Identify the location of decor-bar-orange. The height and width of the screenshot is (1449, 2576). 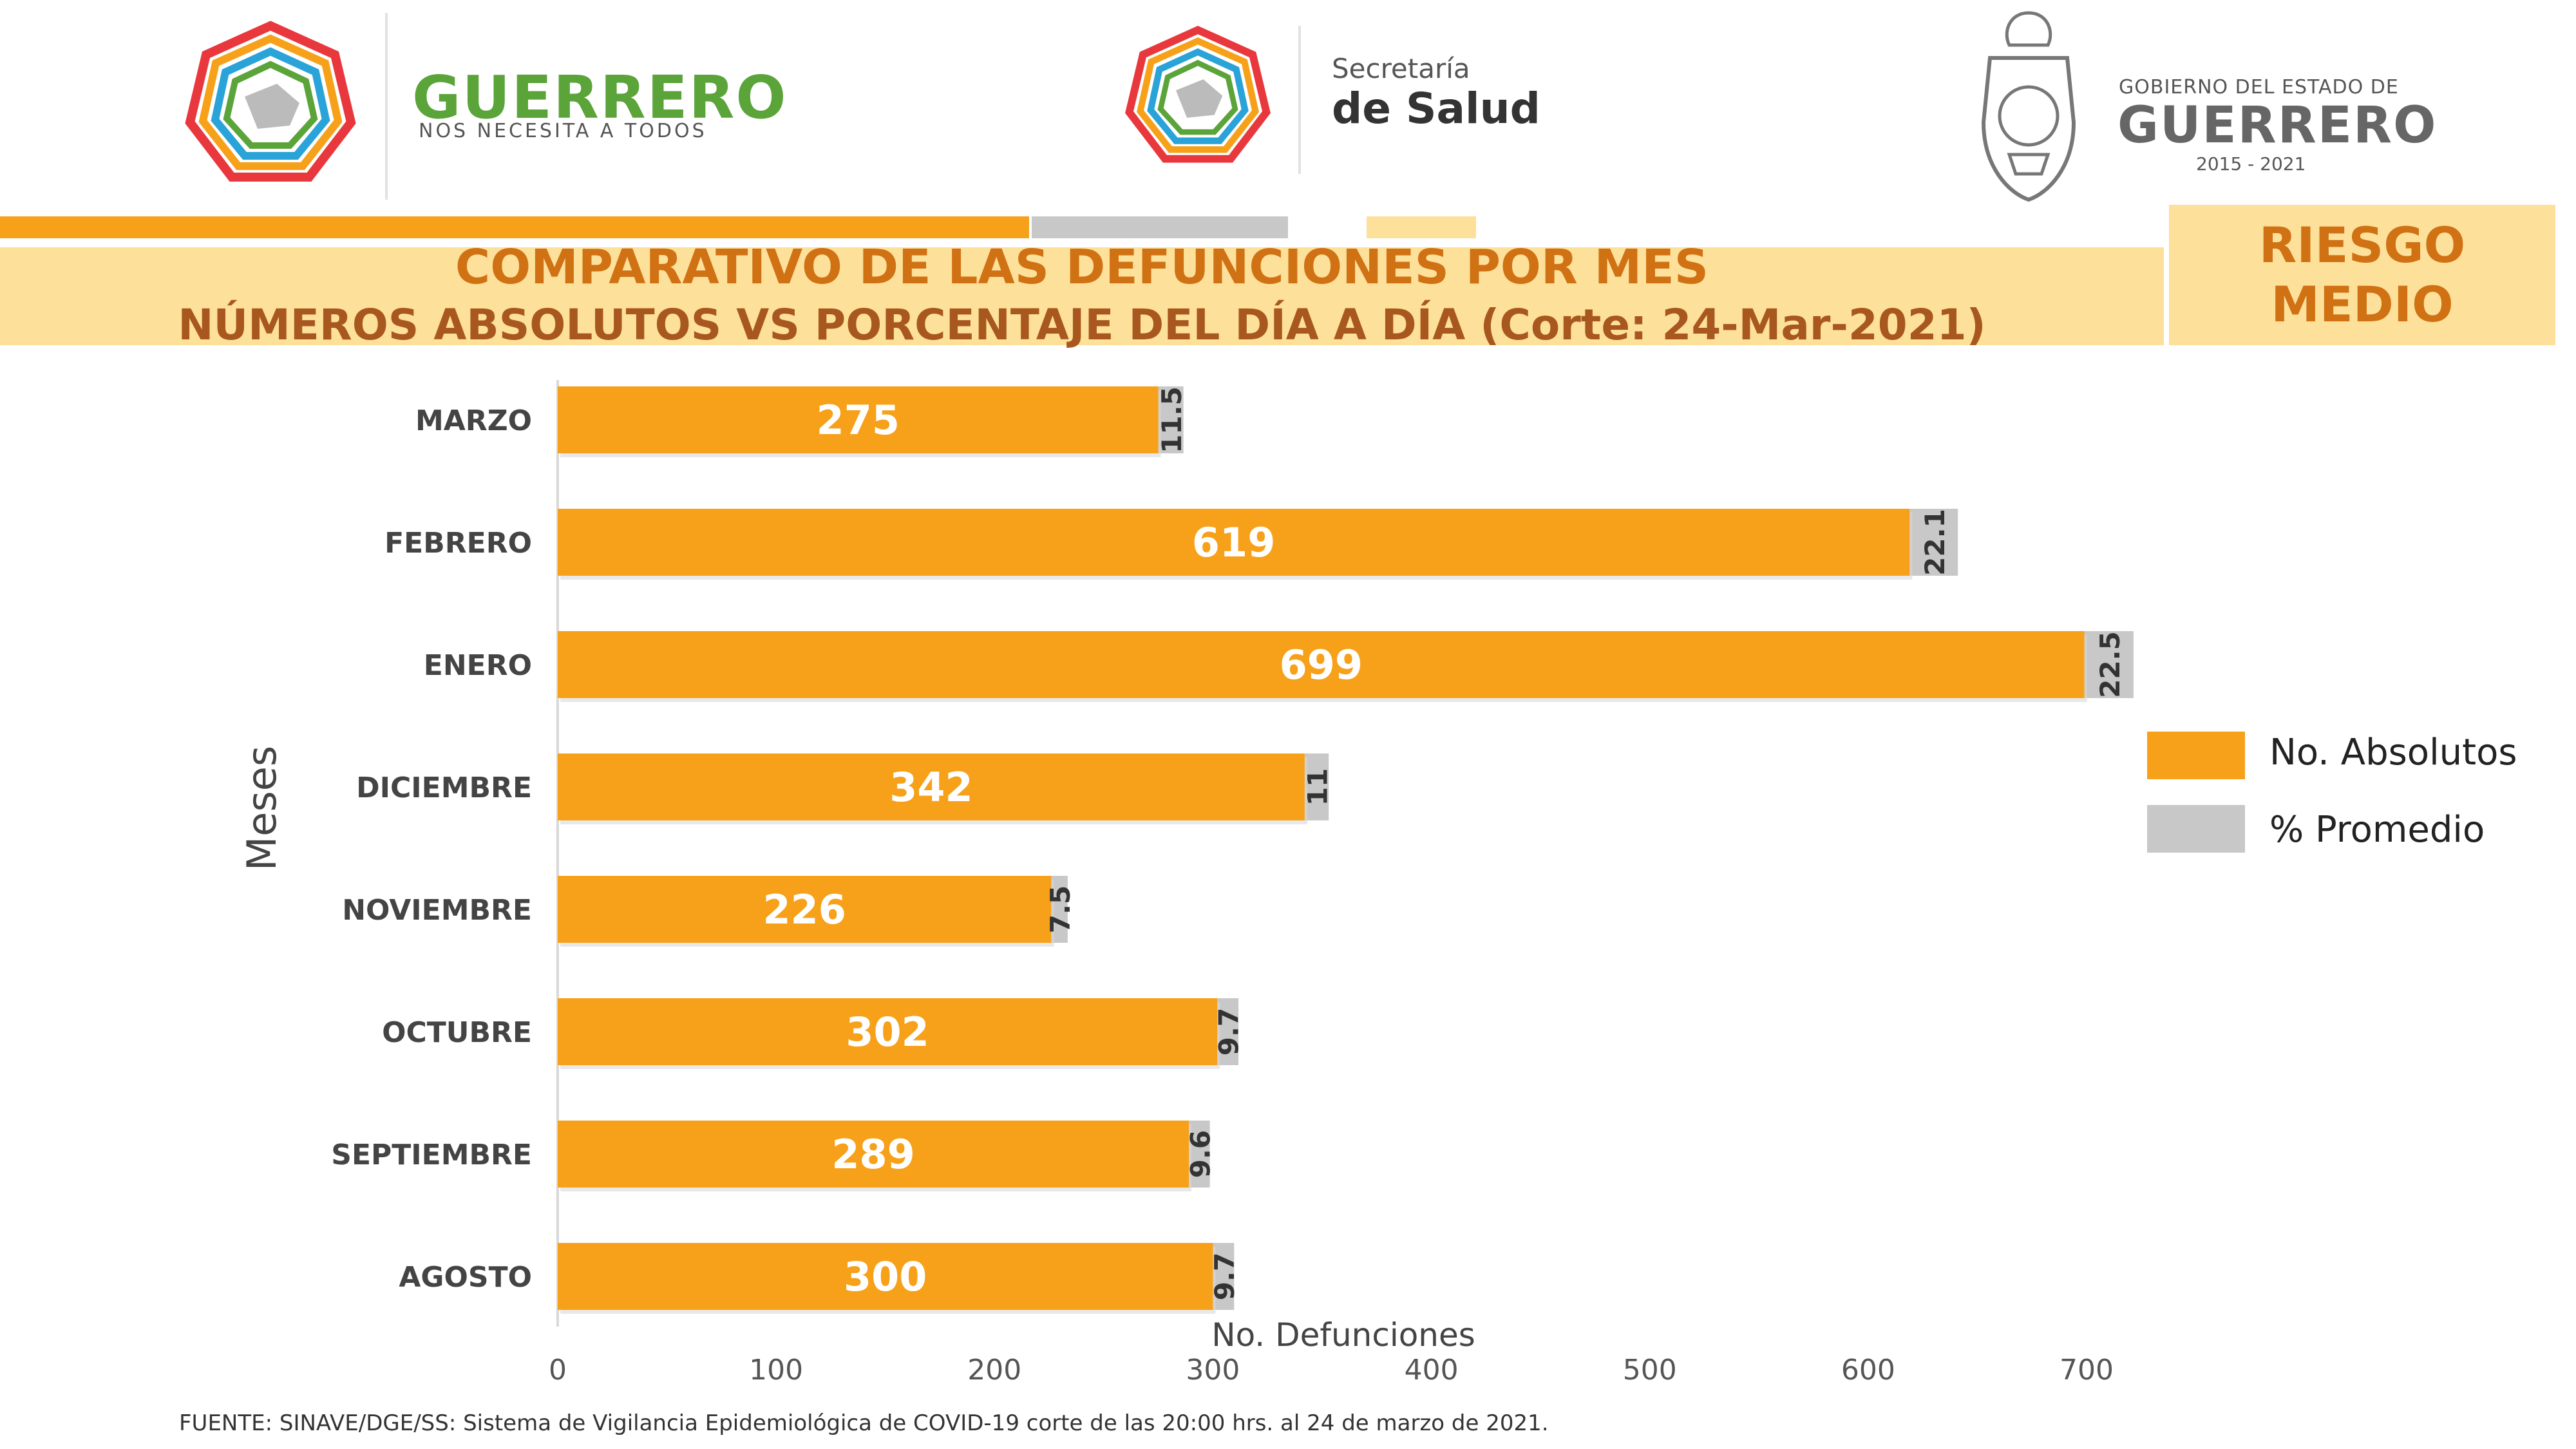
(514, 227).